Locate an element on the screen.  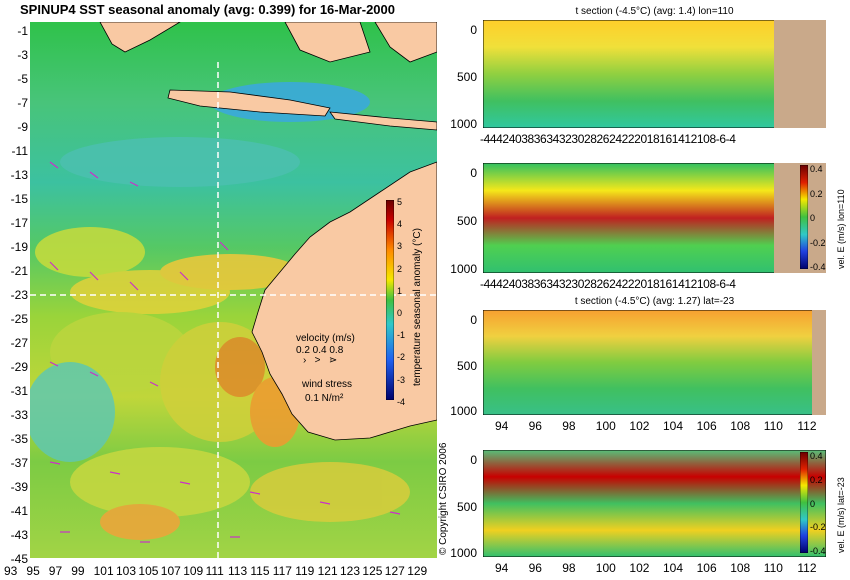
latitude-tick-label: -29 is located at coordinates (19, 367).